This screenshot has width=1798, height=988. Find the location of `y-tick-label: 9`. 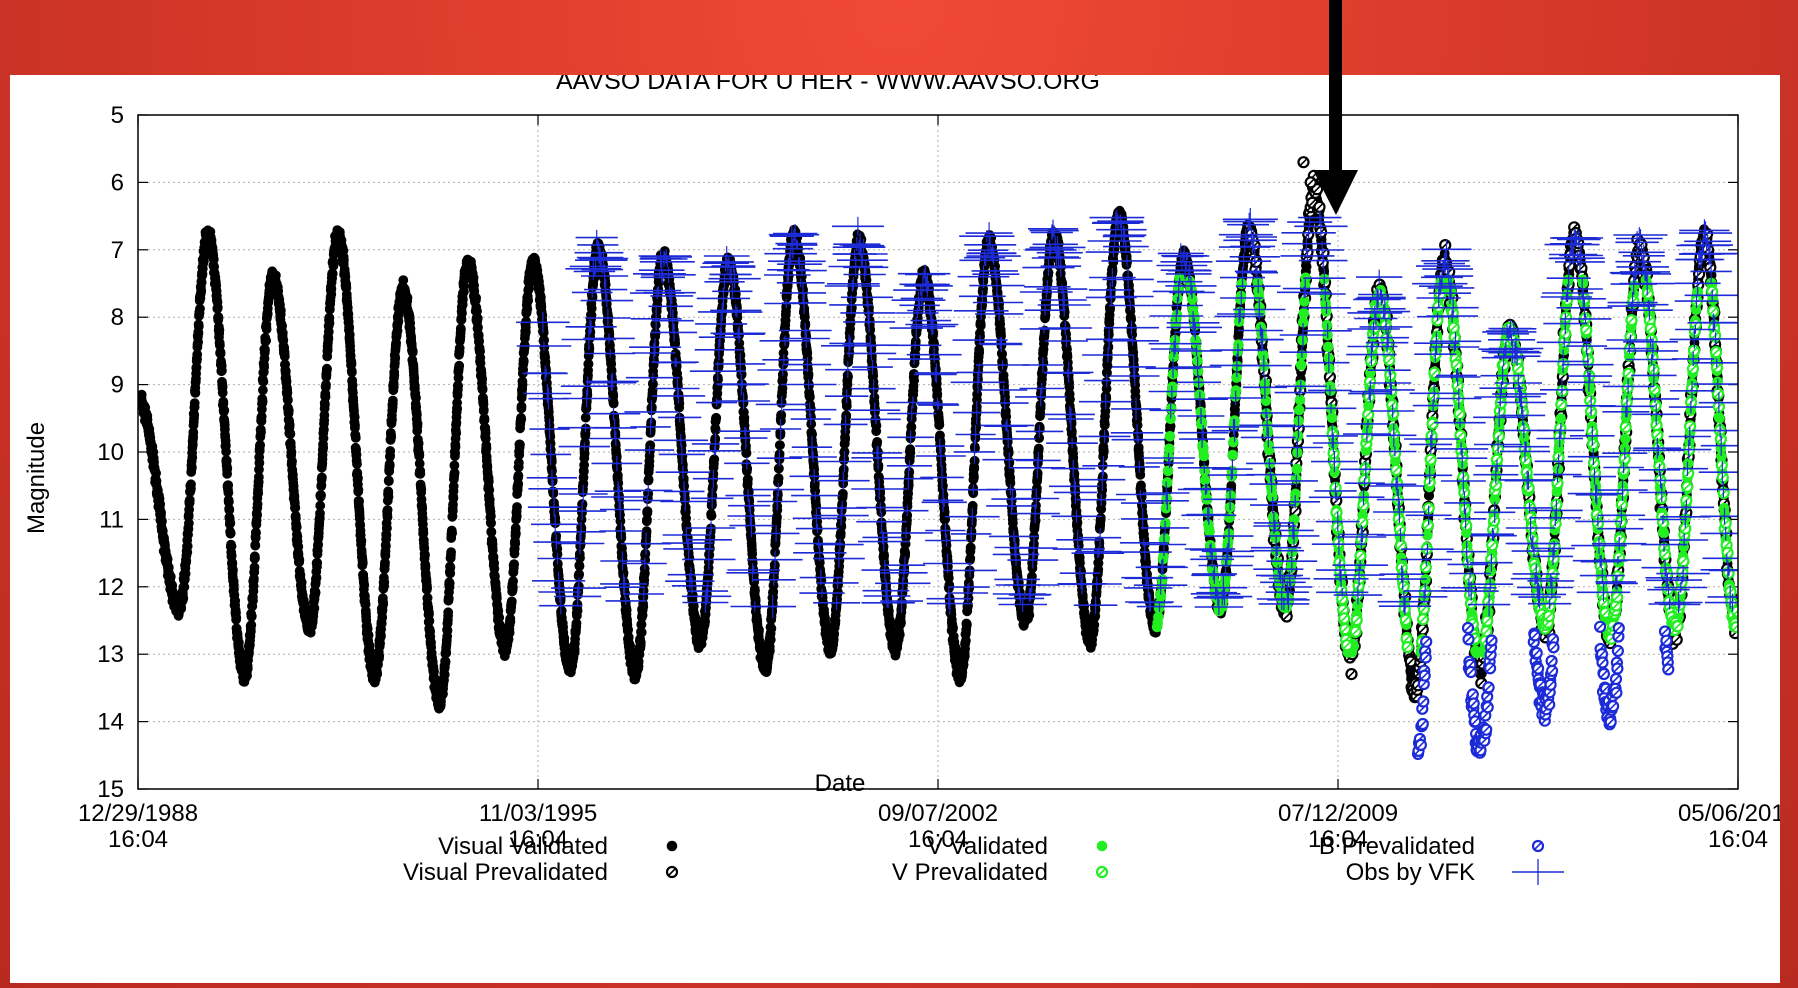

y-tick-label: 9 is located at coordinates (117, 385).